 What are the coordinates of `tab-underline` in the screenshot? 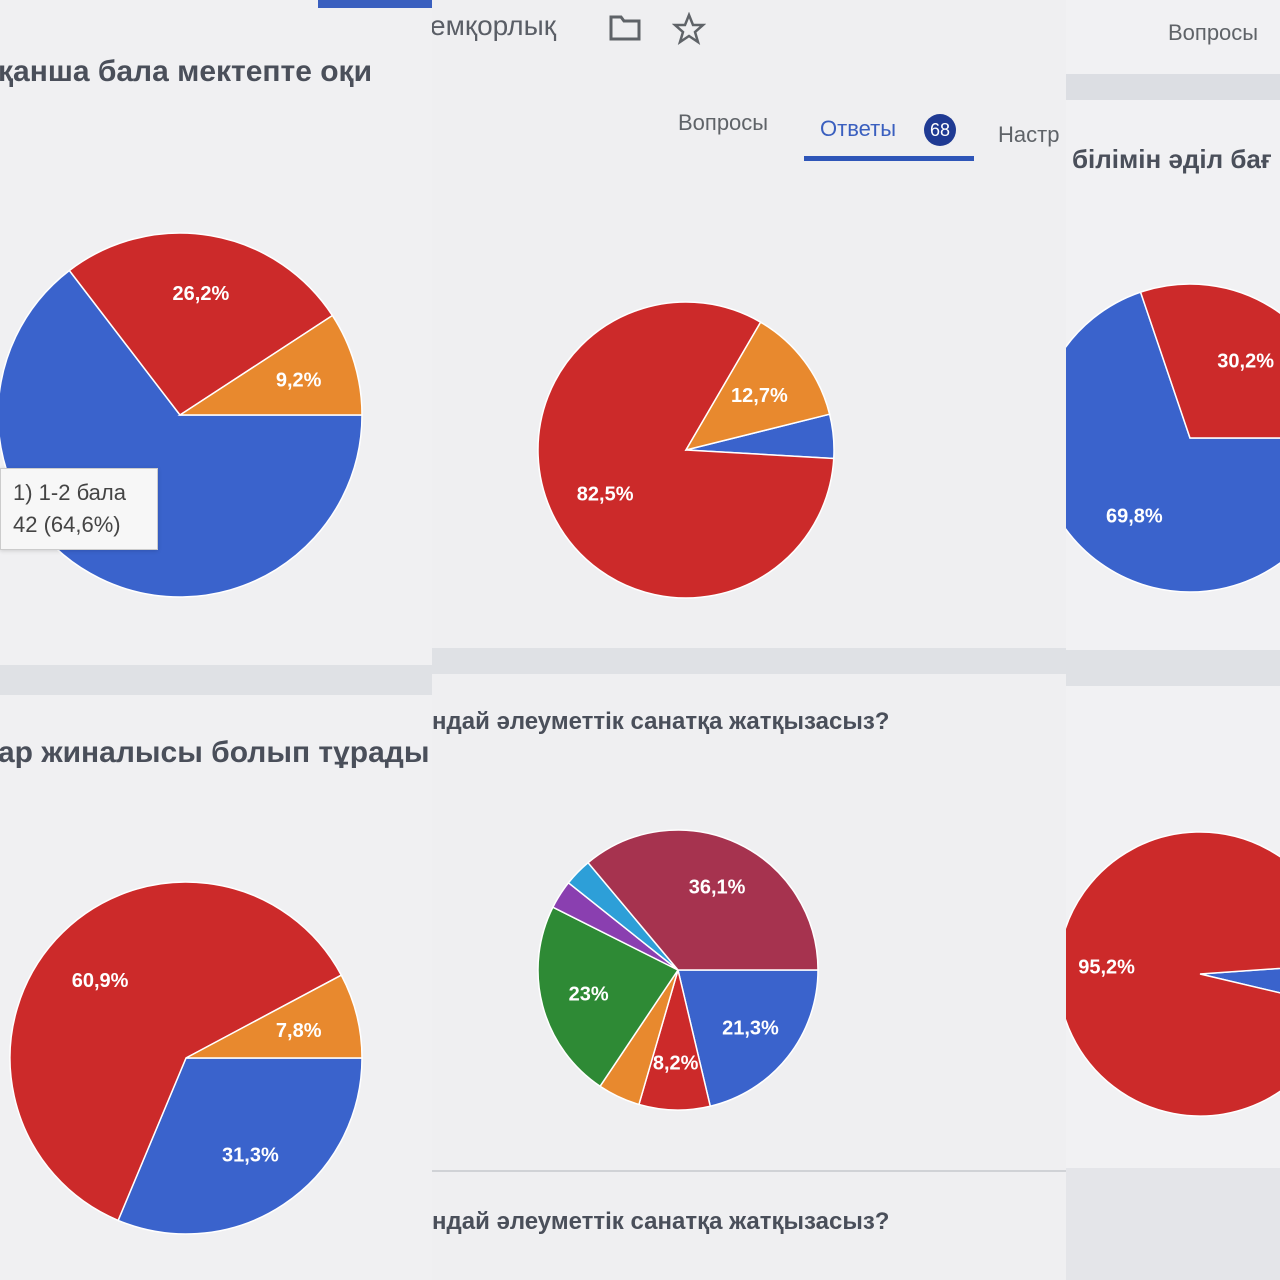 It's located at (375, 4).